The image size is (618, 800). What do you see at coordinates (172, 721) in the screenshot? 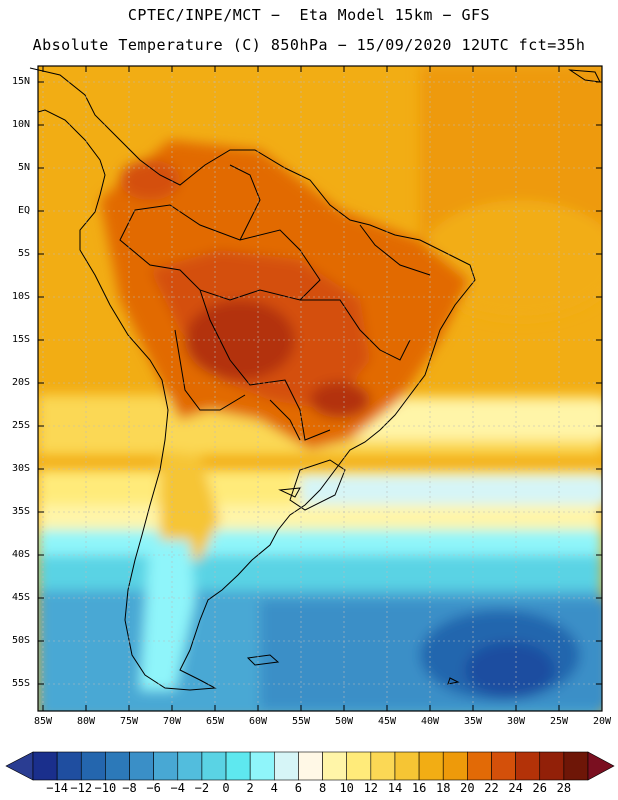
I see `lon-tick-label: 70W` at bounding box center [172, 721].